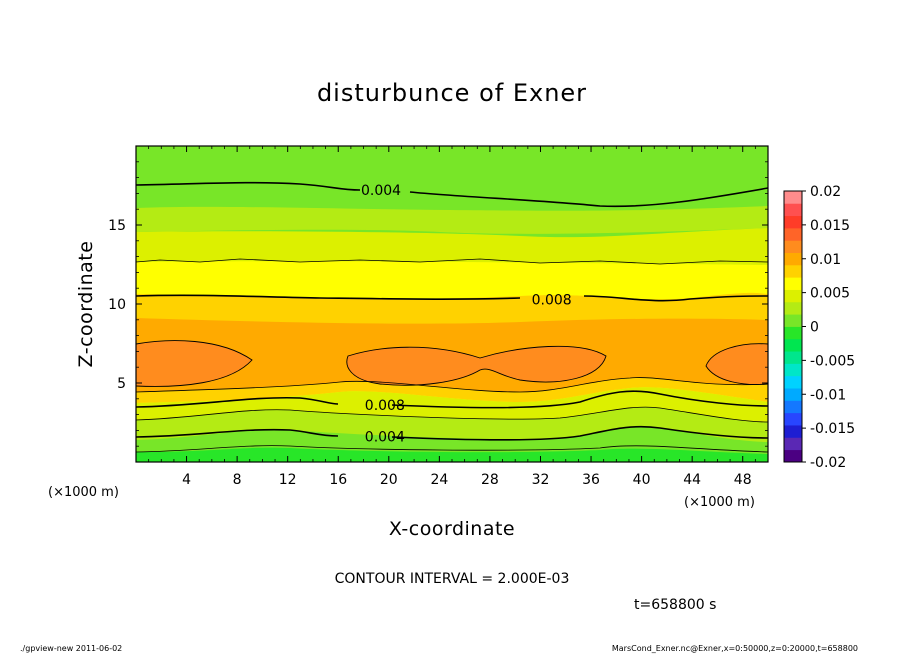 The height and width of the screenshot is (654, 904). What do you see at coordinates (675, 605) in the screenshot?
I see `time-text: t=658800 s` at bounding box center [675, 605].